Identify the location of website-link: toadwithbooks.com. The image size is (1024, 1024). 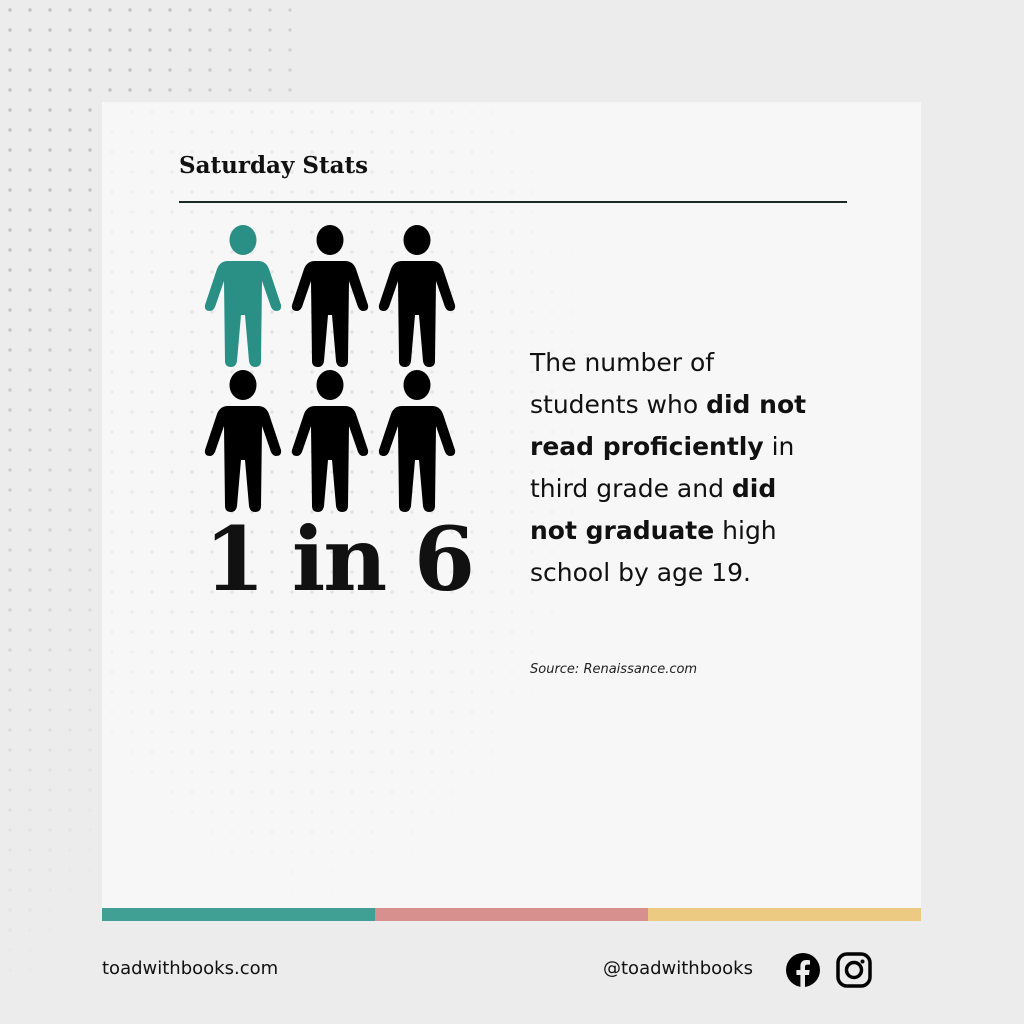
(190, 968).